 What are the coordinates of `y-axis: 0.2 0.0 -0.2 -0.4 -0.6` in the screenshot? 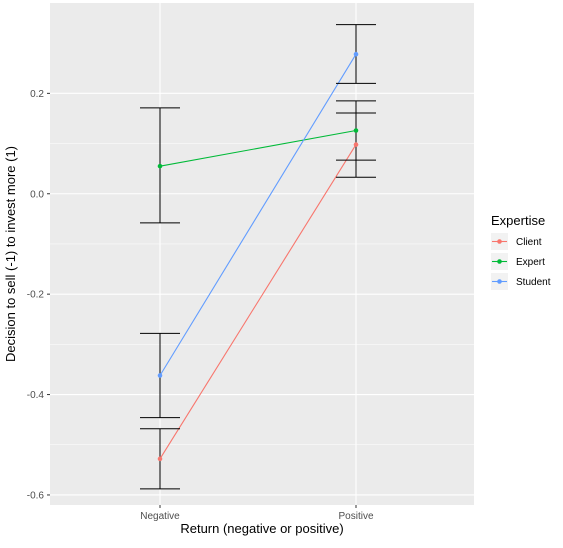 It's located at (38, 295).